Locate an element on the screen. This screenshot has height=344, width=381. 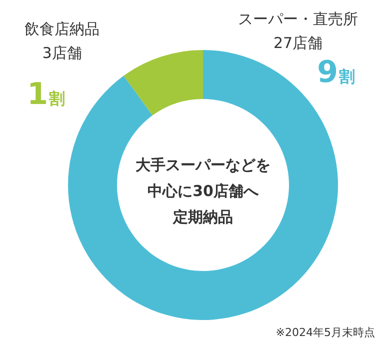
data-label: 3店舗 is located at coordinates (62, 53).